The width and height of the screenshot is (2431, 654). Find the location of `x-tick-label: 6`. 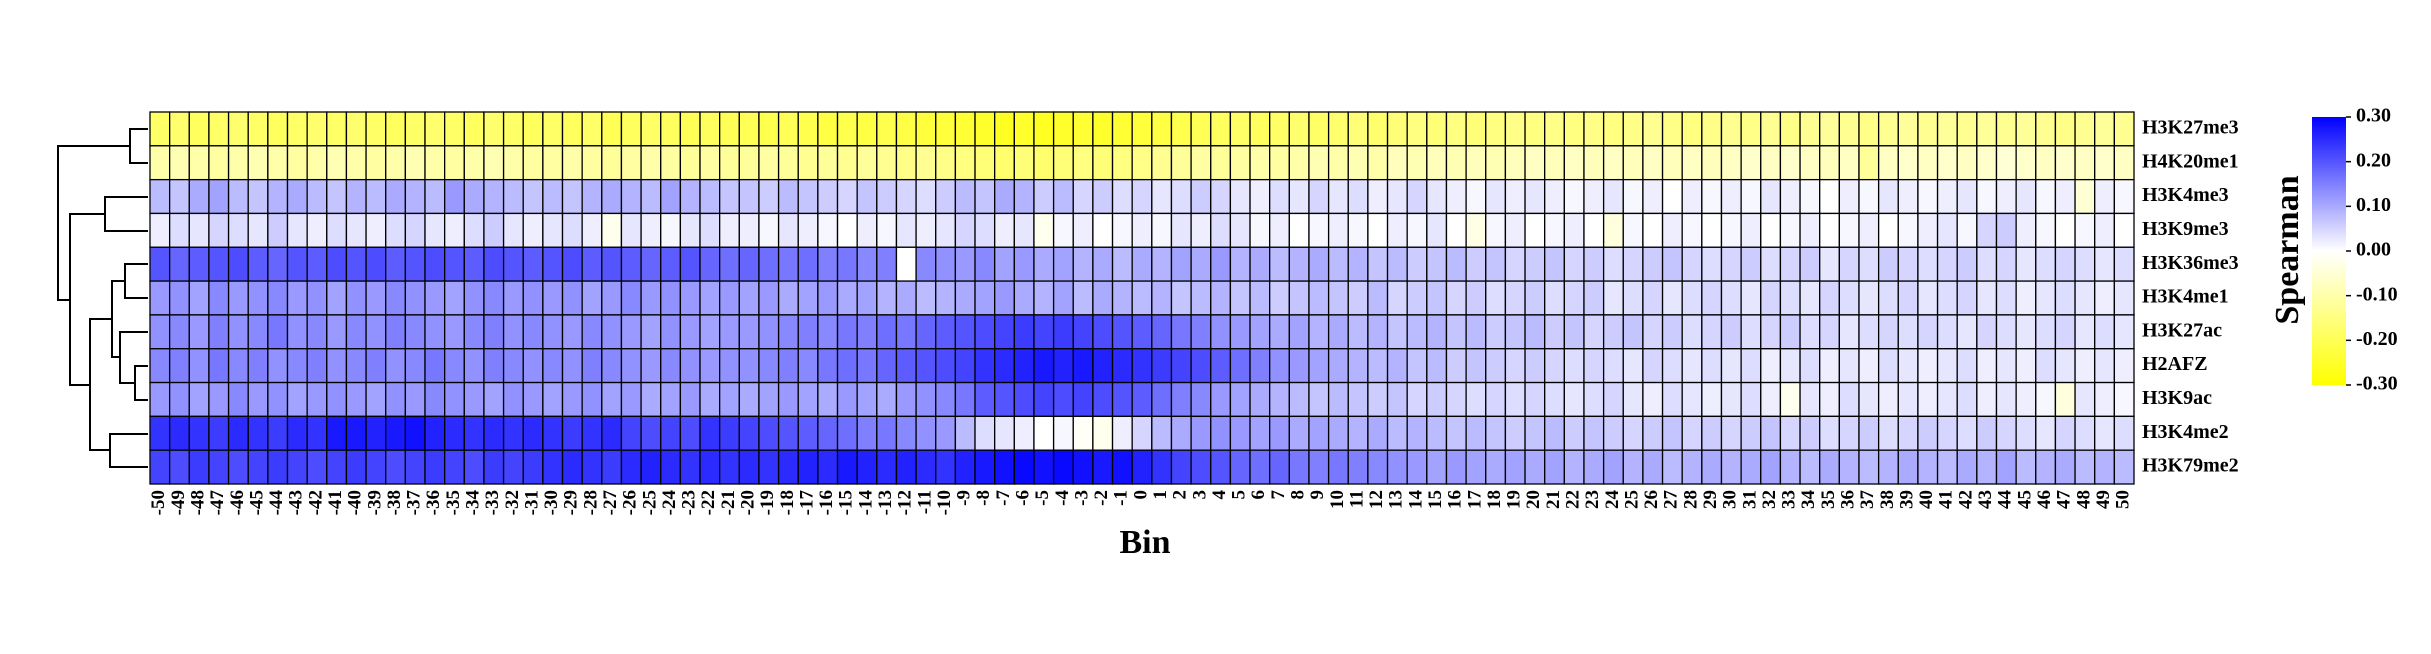

x-tick-label: 6 is located at coordinates (1258, 495).